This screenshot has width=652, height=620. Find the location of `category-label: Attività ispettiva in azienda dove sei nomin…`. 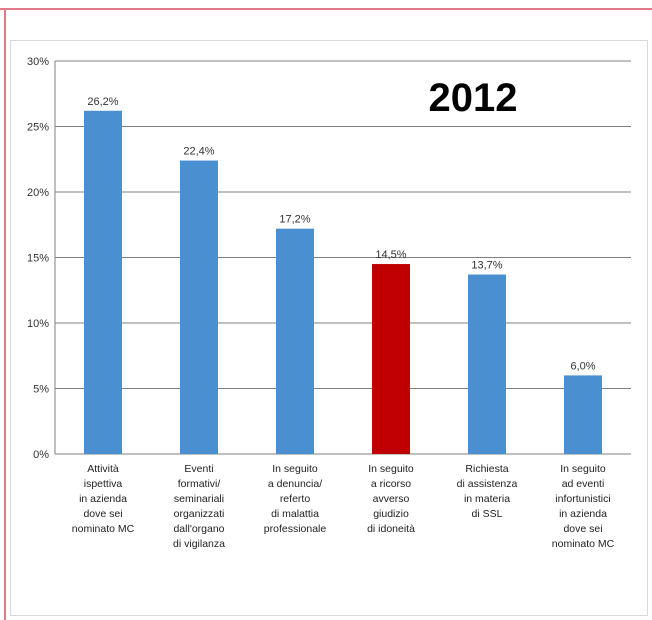

category-label: Attività ispettiva in azienda dove sei nomin… is located at coordinates (103, 499).